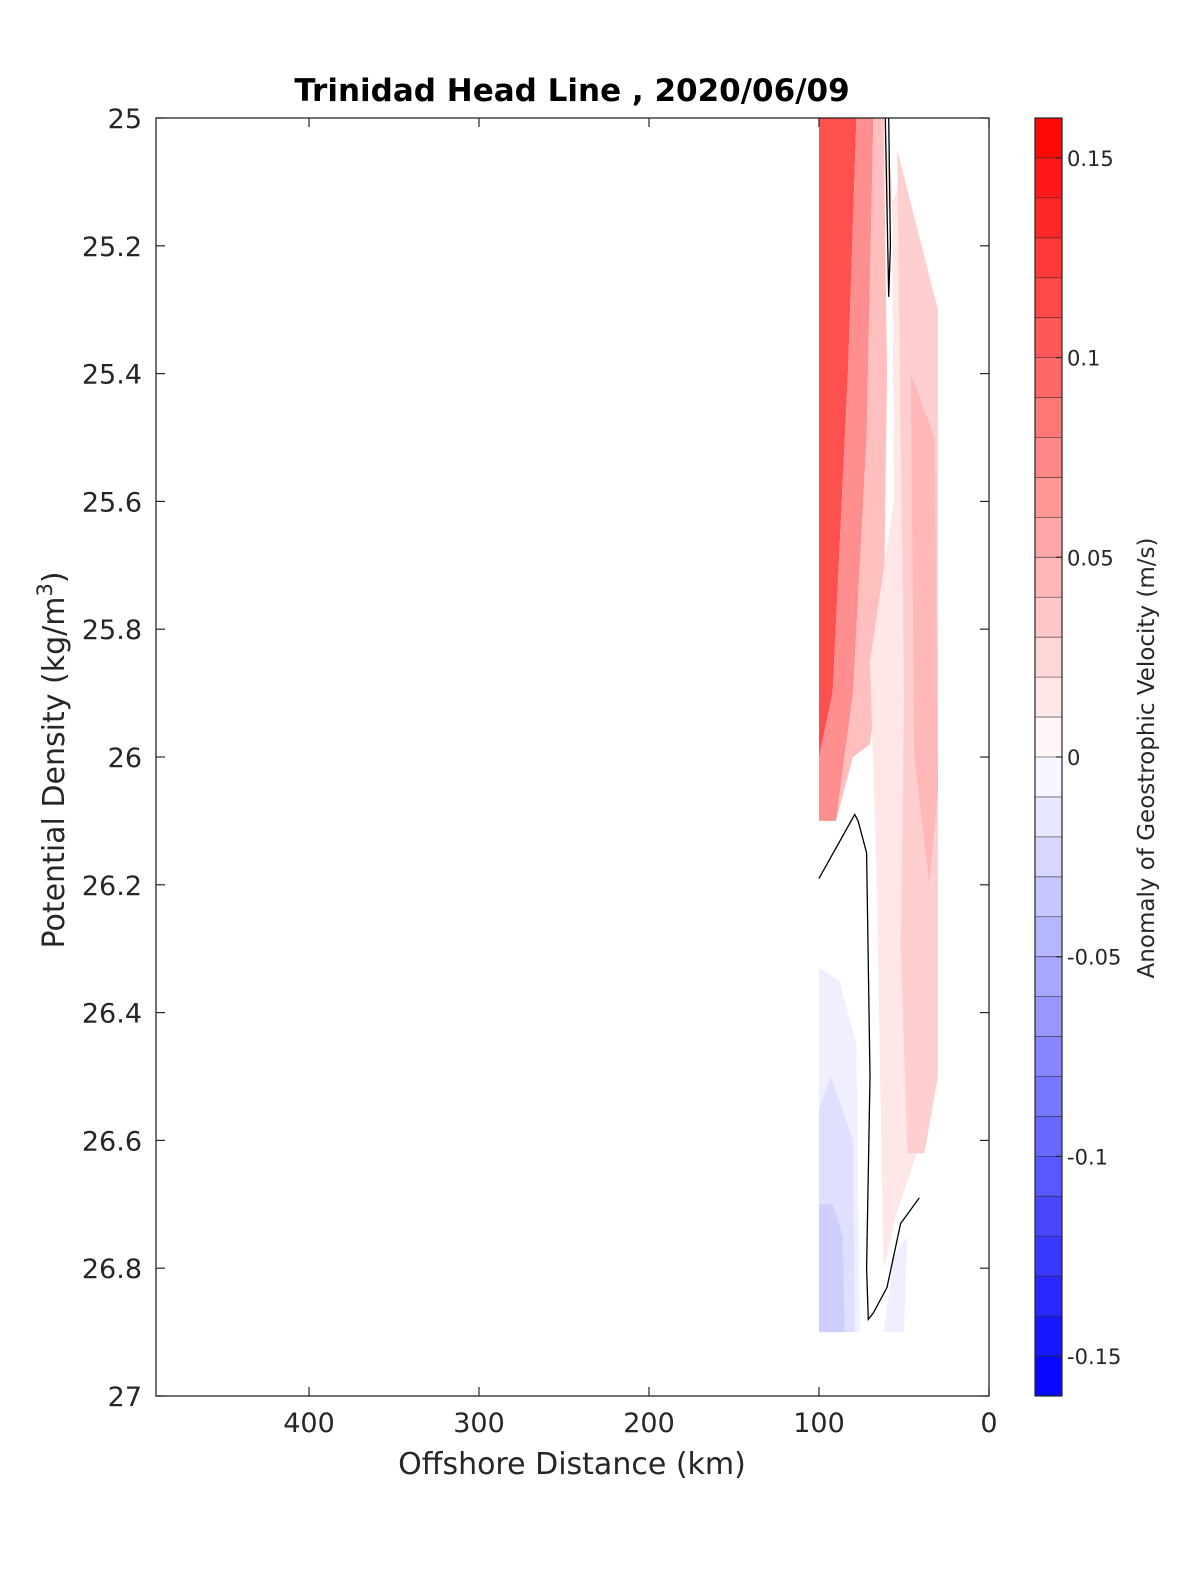 The image size is (1200, 1575). I want to click on filled-contour-layer, so click(878, 725).